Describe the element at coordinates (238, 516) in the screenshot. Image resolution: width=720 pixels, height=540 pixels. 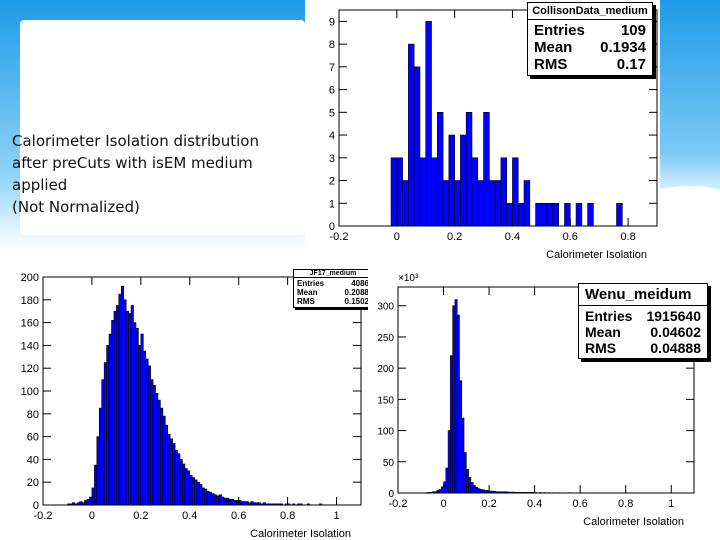
I see `x-tick-label: 0.6` at that location.